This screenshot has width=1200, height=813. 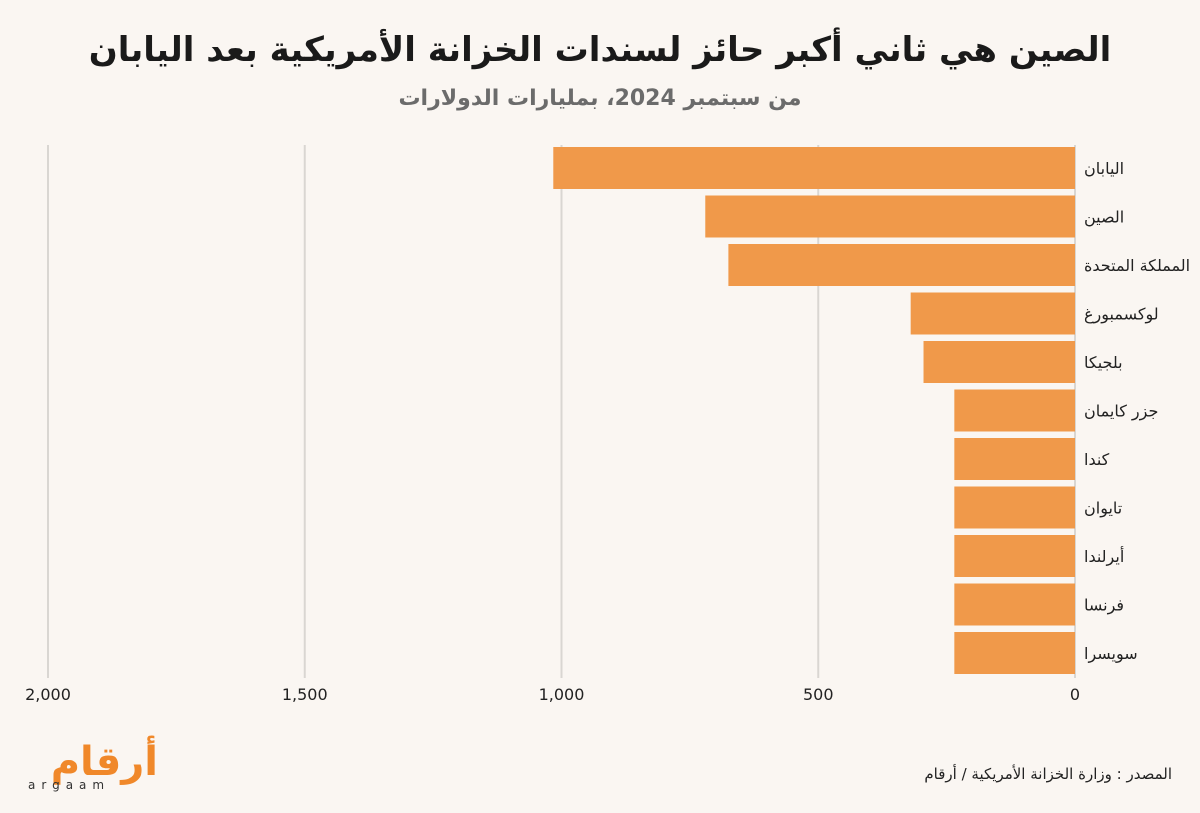 What do you see at coordinates (562, 694) in the screenshot?
I see `x-tick-label-1000: 1,000` at bounding box center [562, 694].